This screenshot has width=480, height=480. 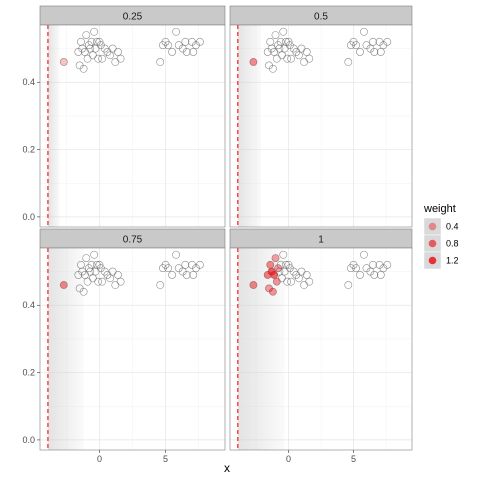 I want to click on y-tick-label: 0.4, so click(x=28, y=305).